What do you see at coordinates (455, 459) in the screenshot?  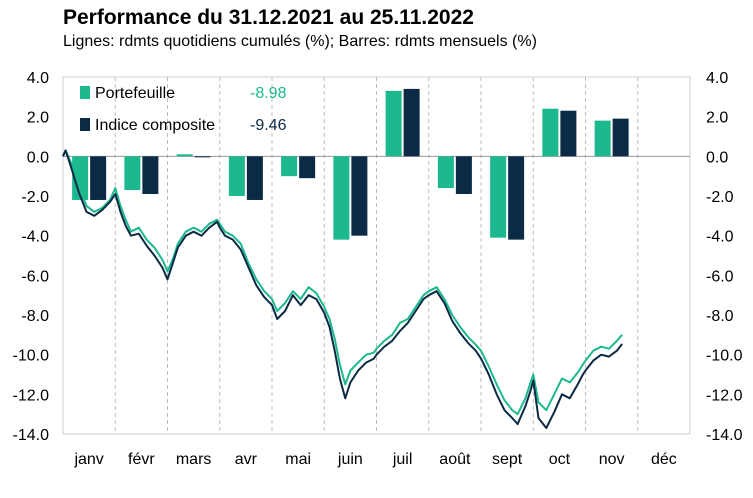 I see `x-tick-label: août` at bounding box center [455, 459].